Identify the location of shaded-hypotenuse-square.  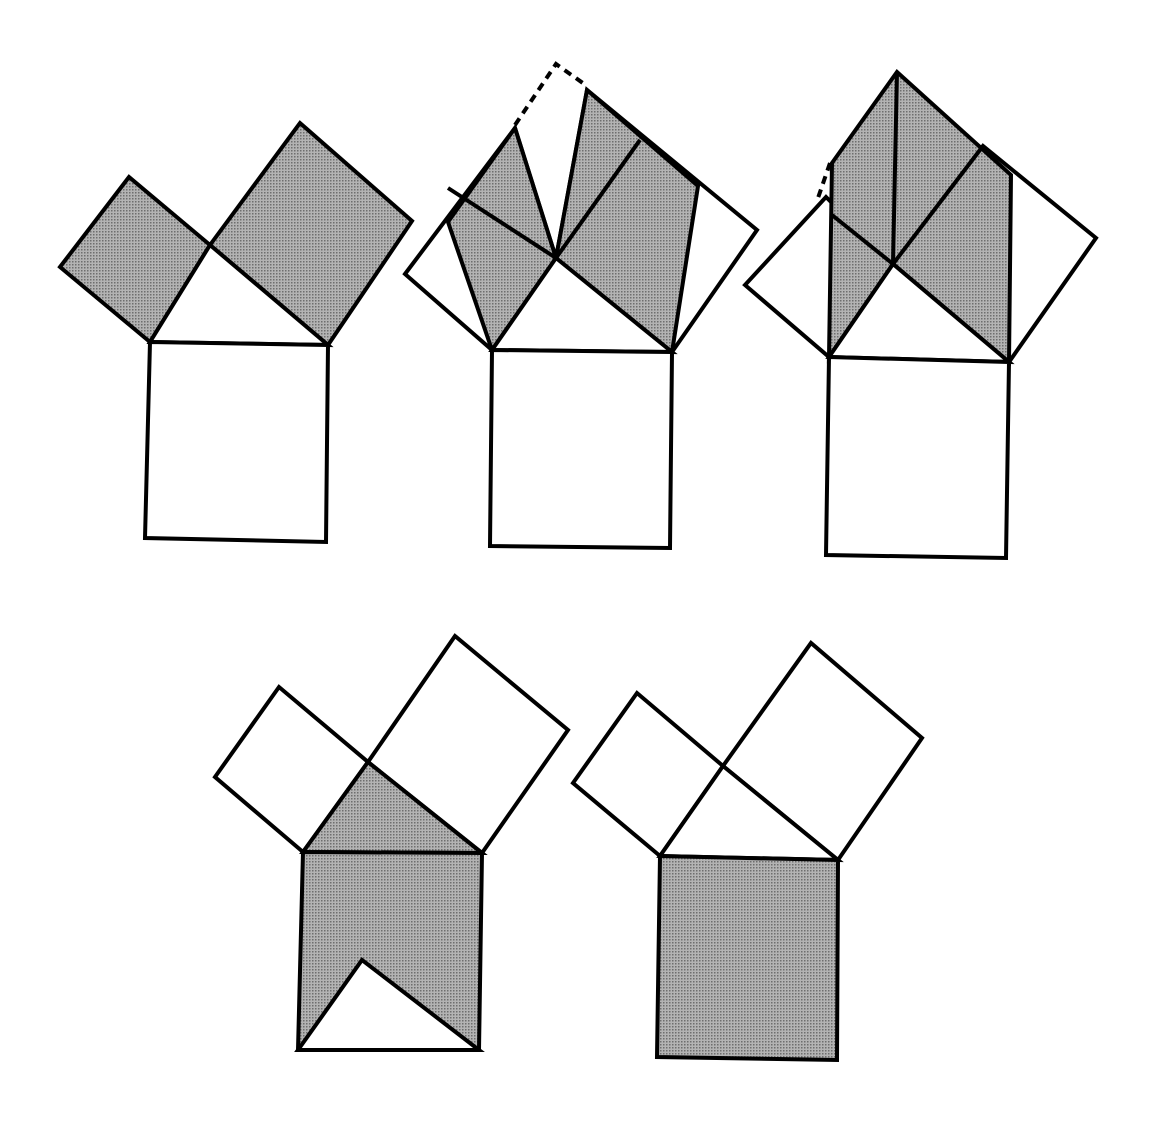
(747, 958).